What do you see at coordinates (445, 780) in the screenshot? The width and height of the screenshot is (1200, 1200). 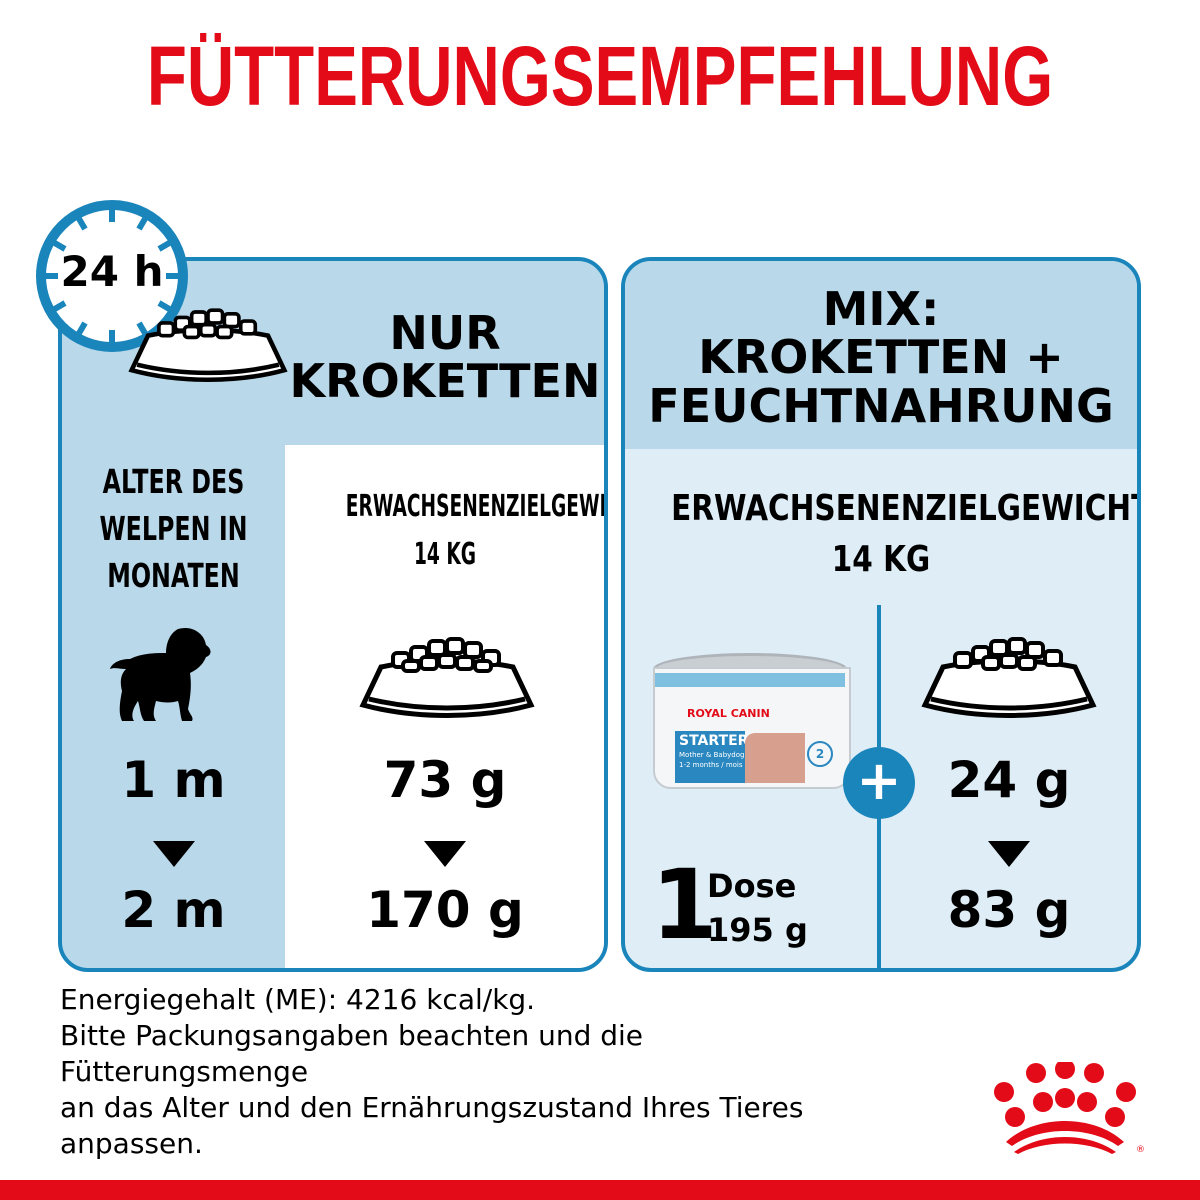 I see `kibble-amount-from: 73 g` at bounding box center [445, 780].